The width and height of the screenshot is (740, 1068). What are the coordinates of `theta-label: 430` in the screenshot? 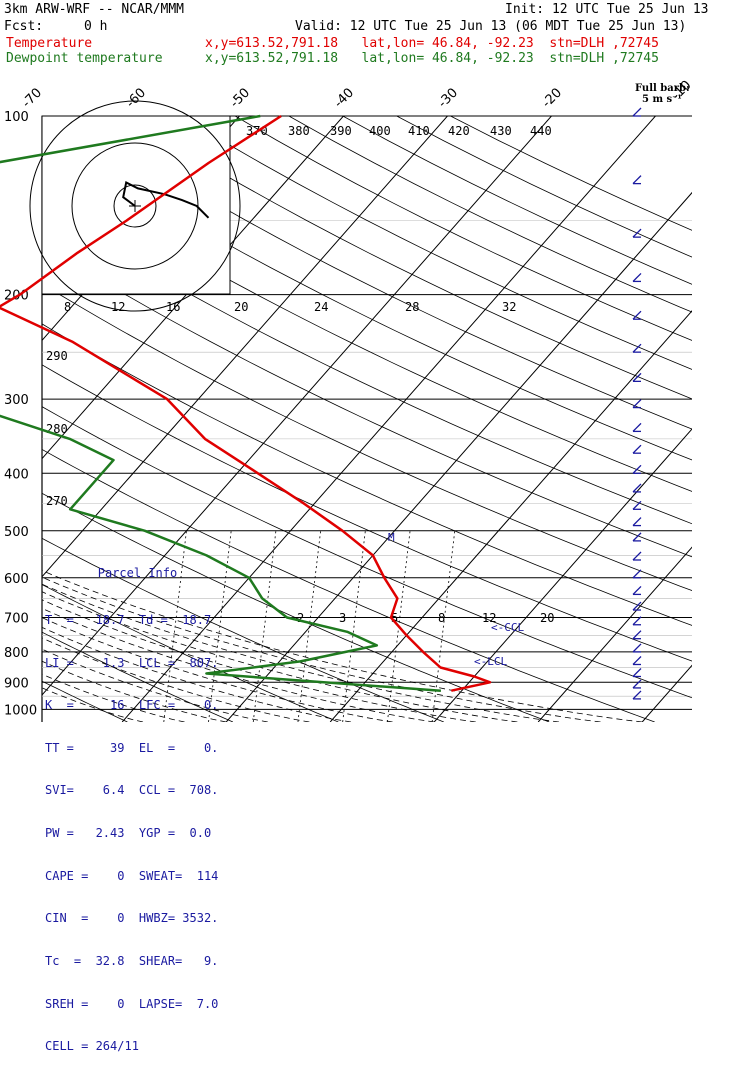 It's located at (501, 131).